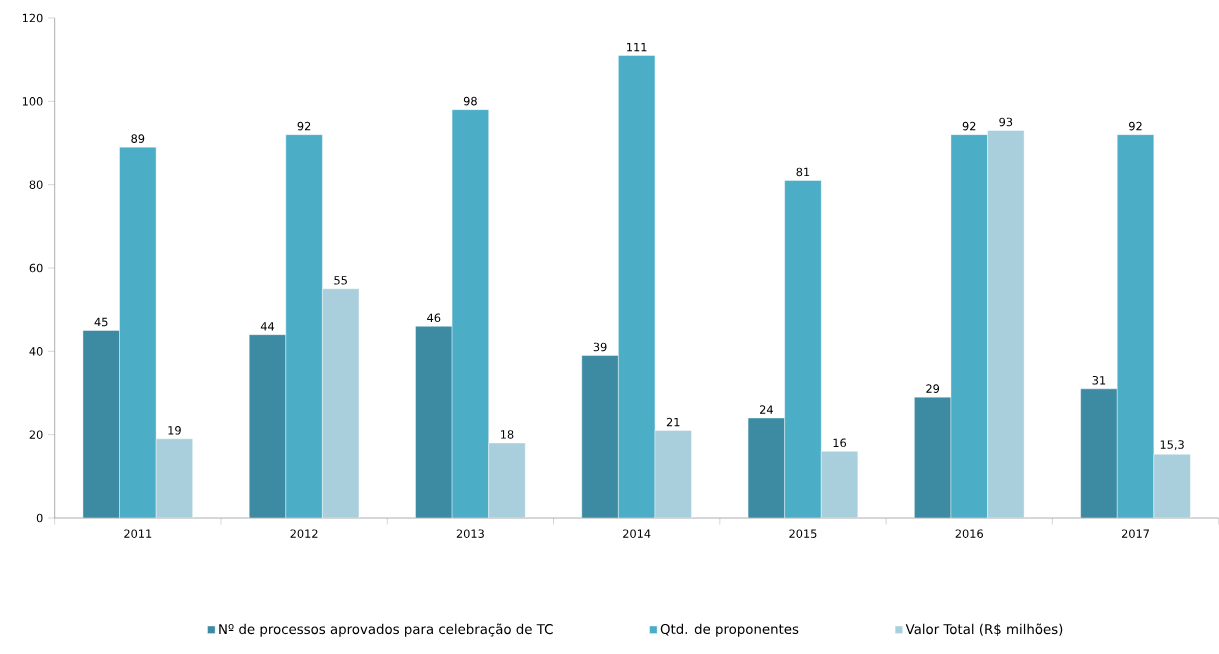 The height and width of the screenshot is (654, 1219). I want to click on data-label: 98, so click(470, 101).